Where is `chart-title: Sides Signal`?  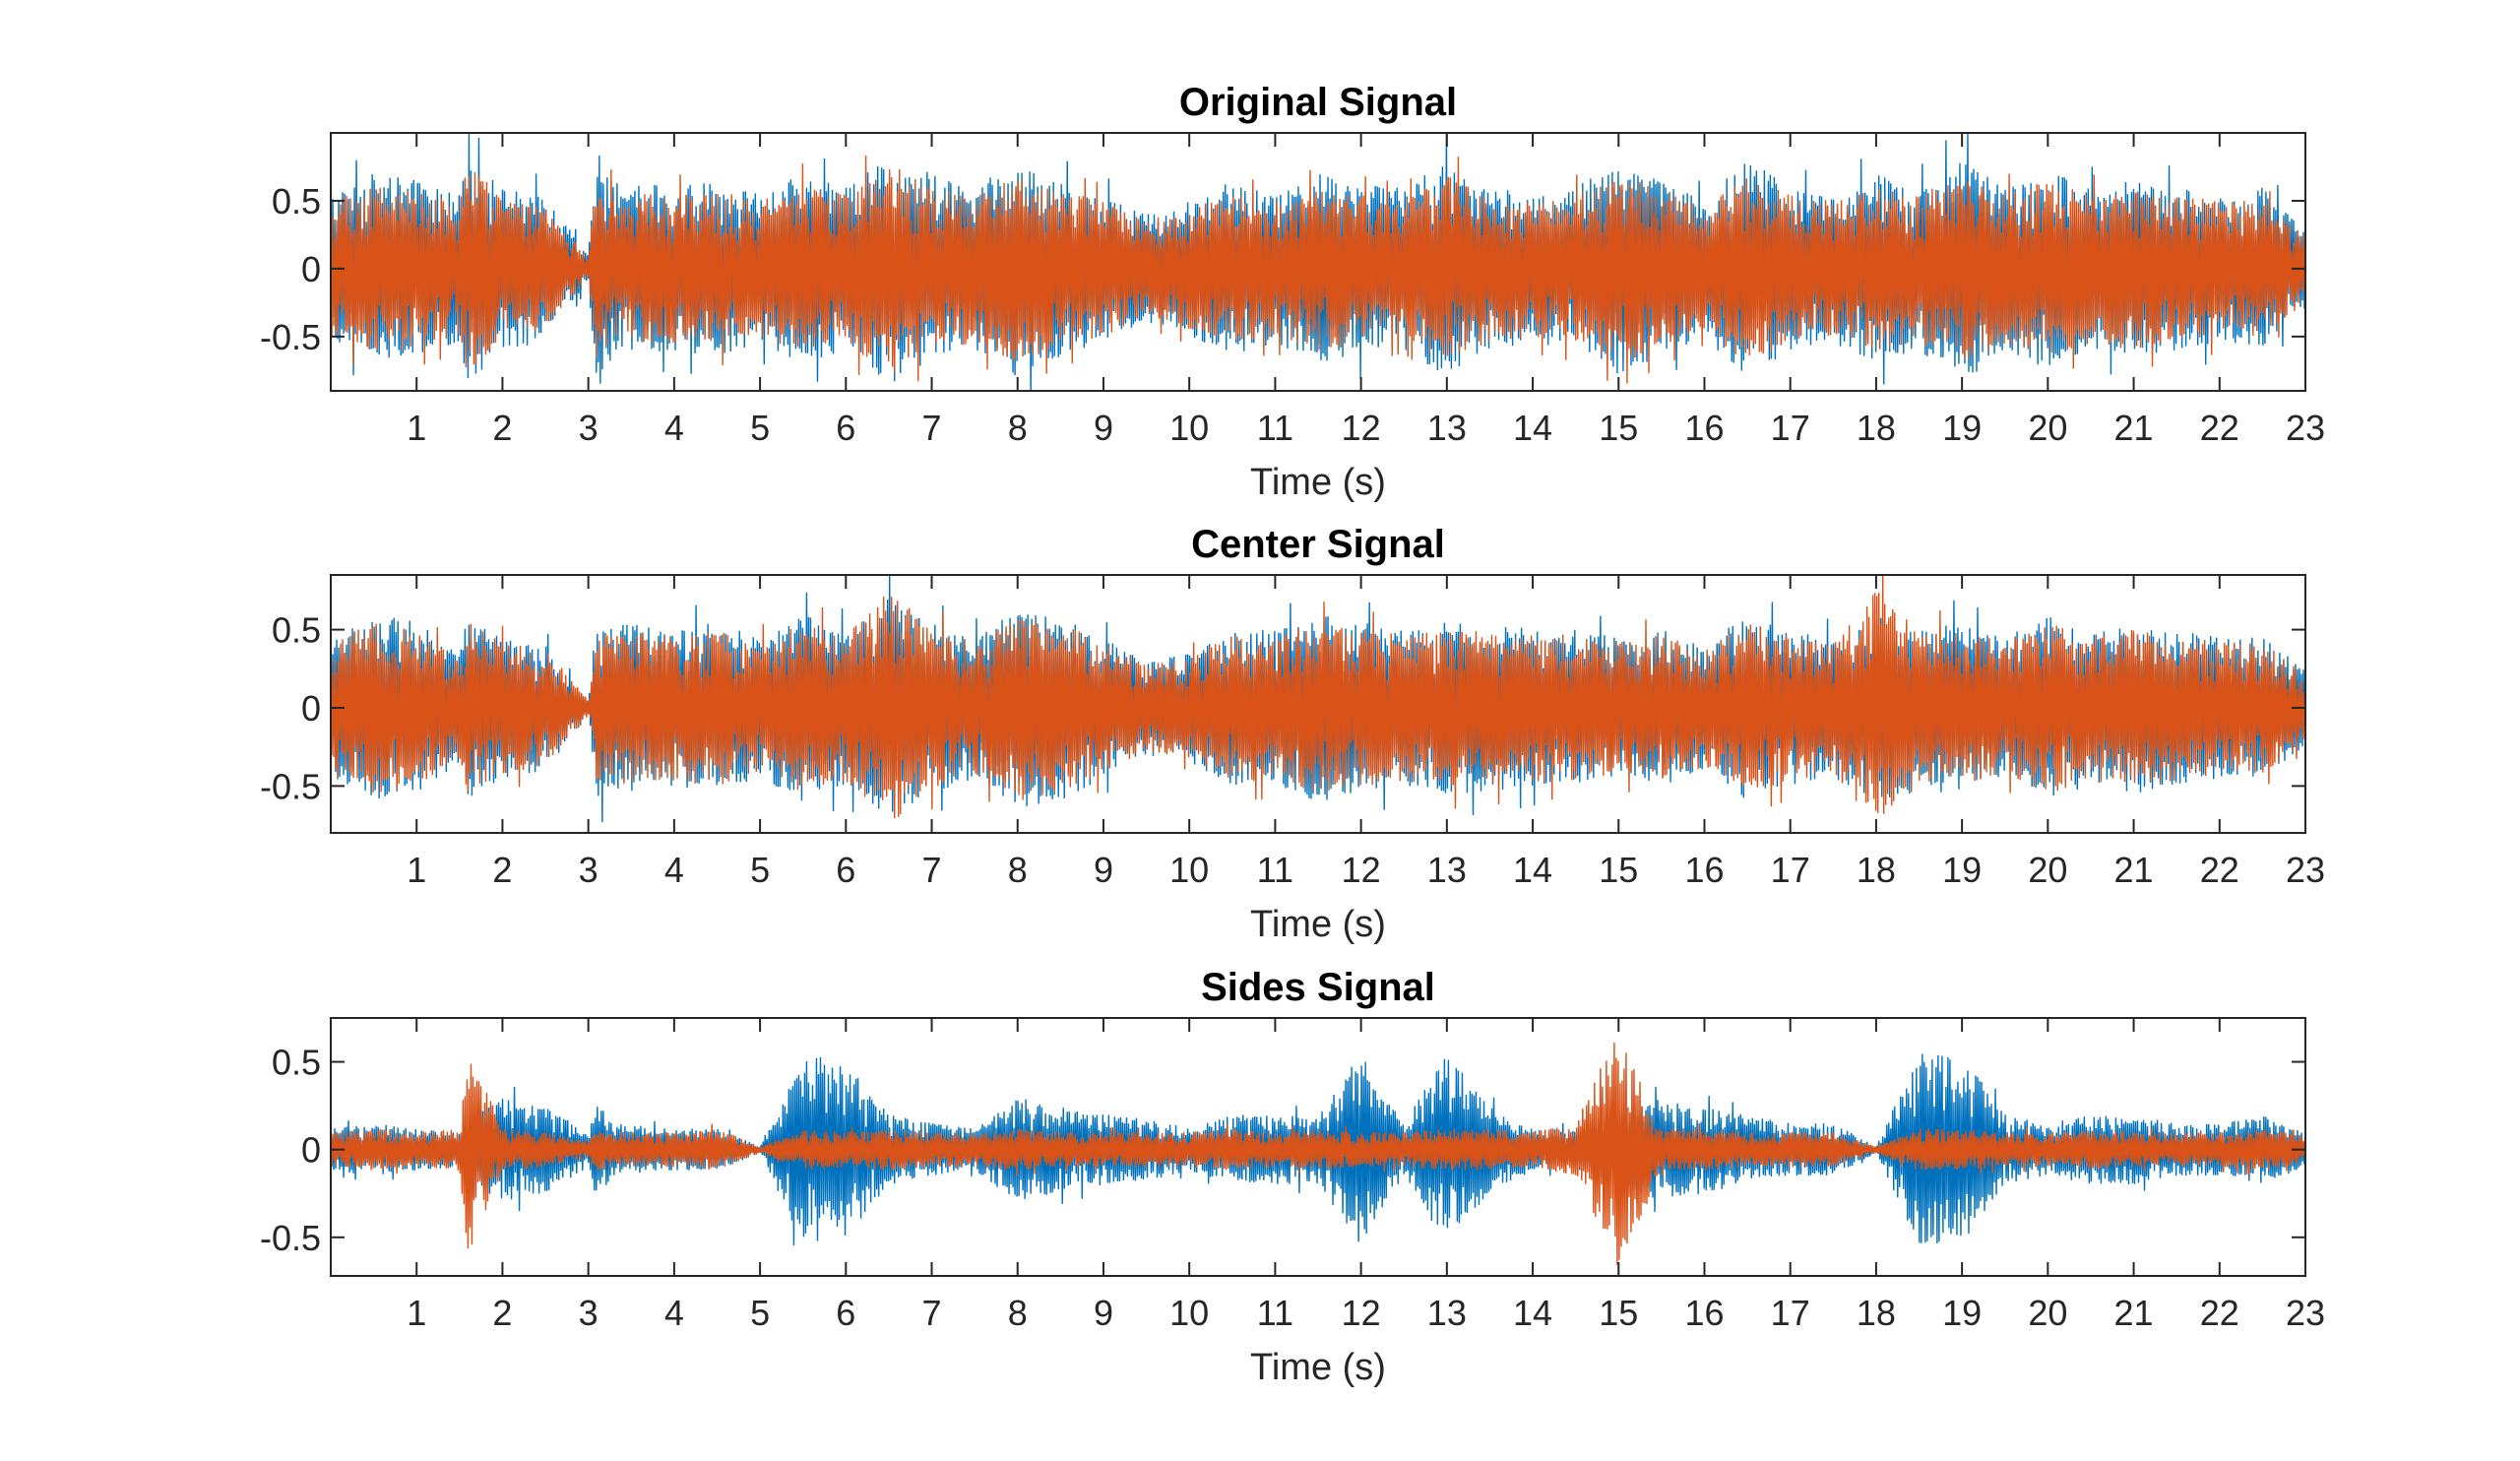 chart-title: Sides Signal is located at coordinates (1318, 987).